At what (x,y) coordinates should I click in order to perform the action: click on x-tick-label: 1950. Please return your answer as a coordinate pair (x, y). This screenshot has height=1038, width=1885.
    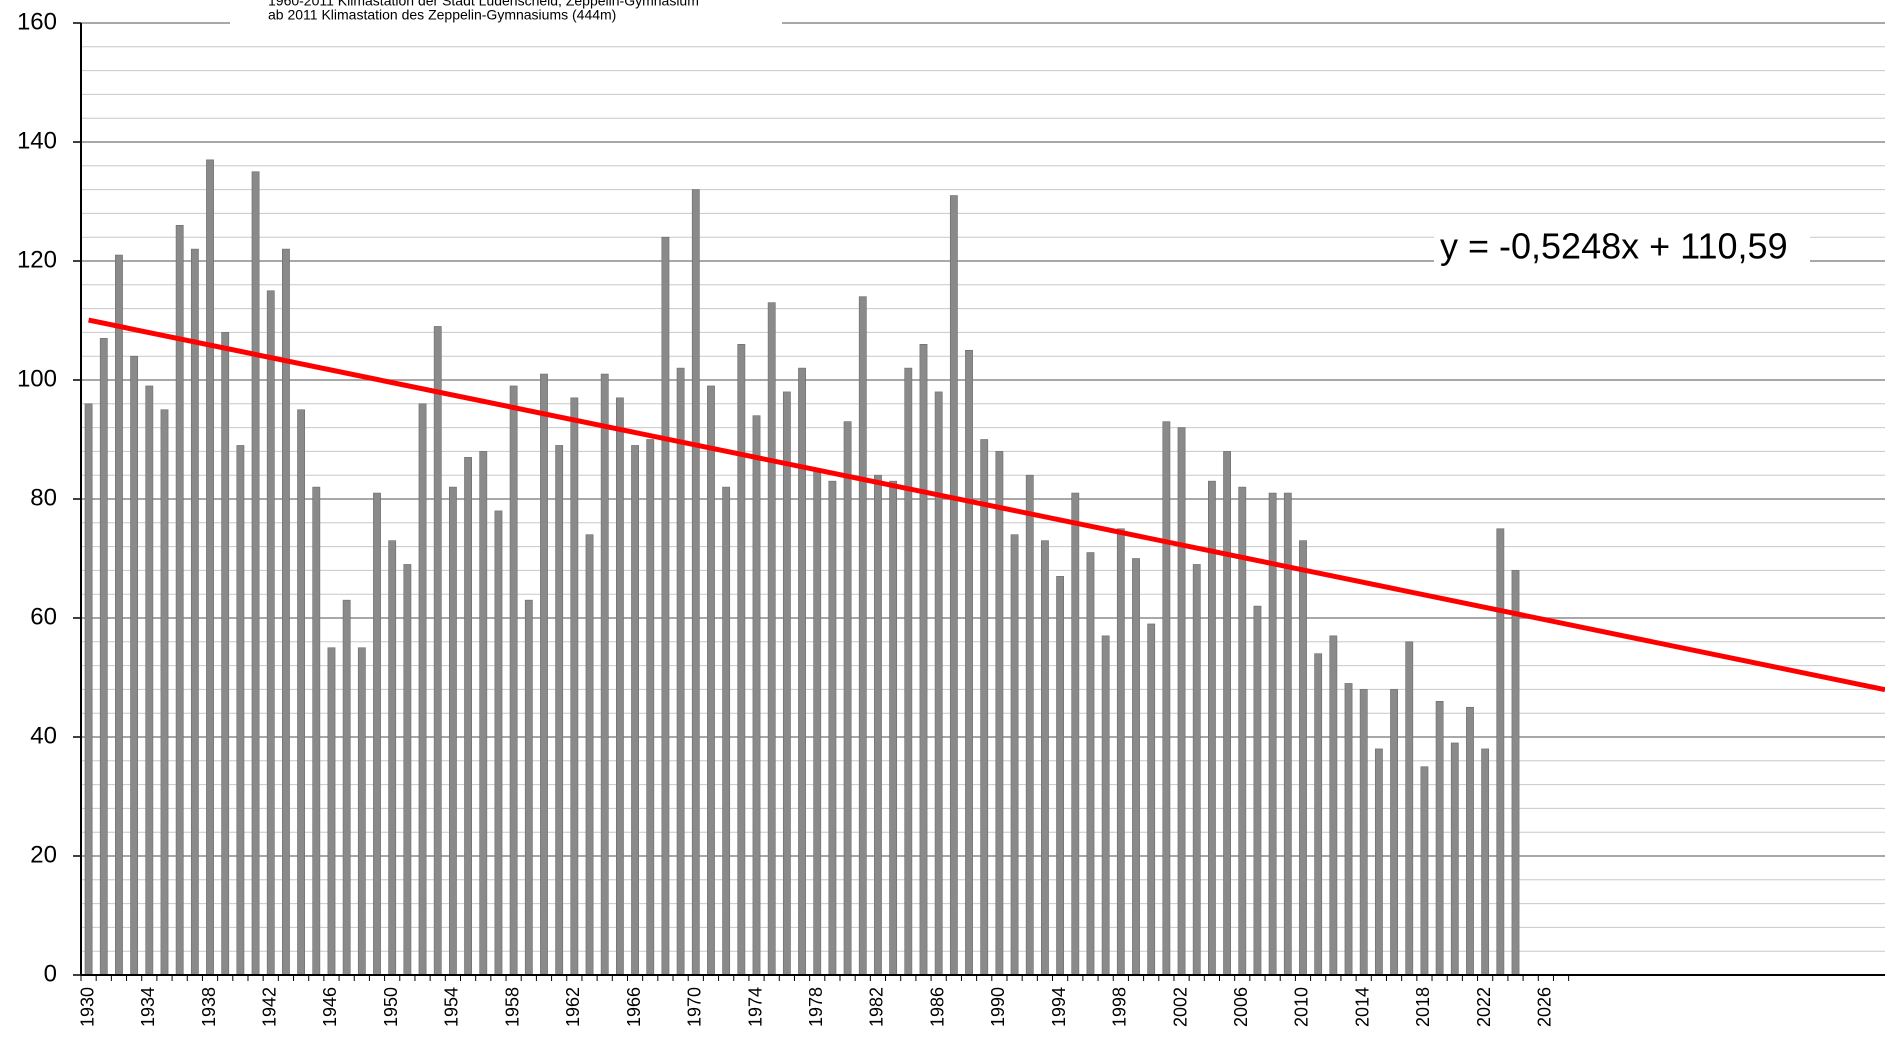
    Looking at the image, I should click on (391, 1007).